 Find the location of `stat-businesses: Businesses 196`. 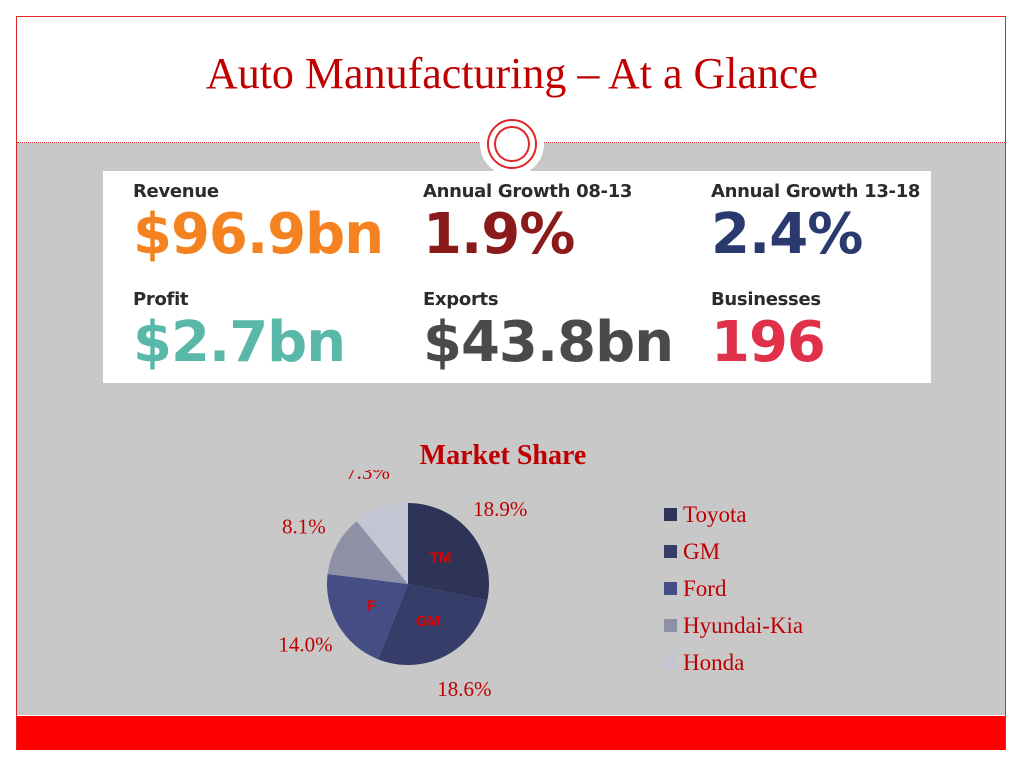

stat-businesses: Businesses 196 is located at coordinates (768, 332).